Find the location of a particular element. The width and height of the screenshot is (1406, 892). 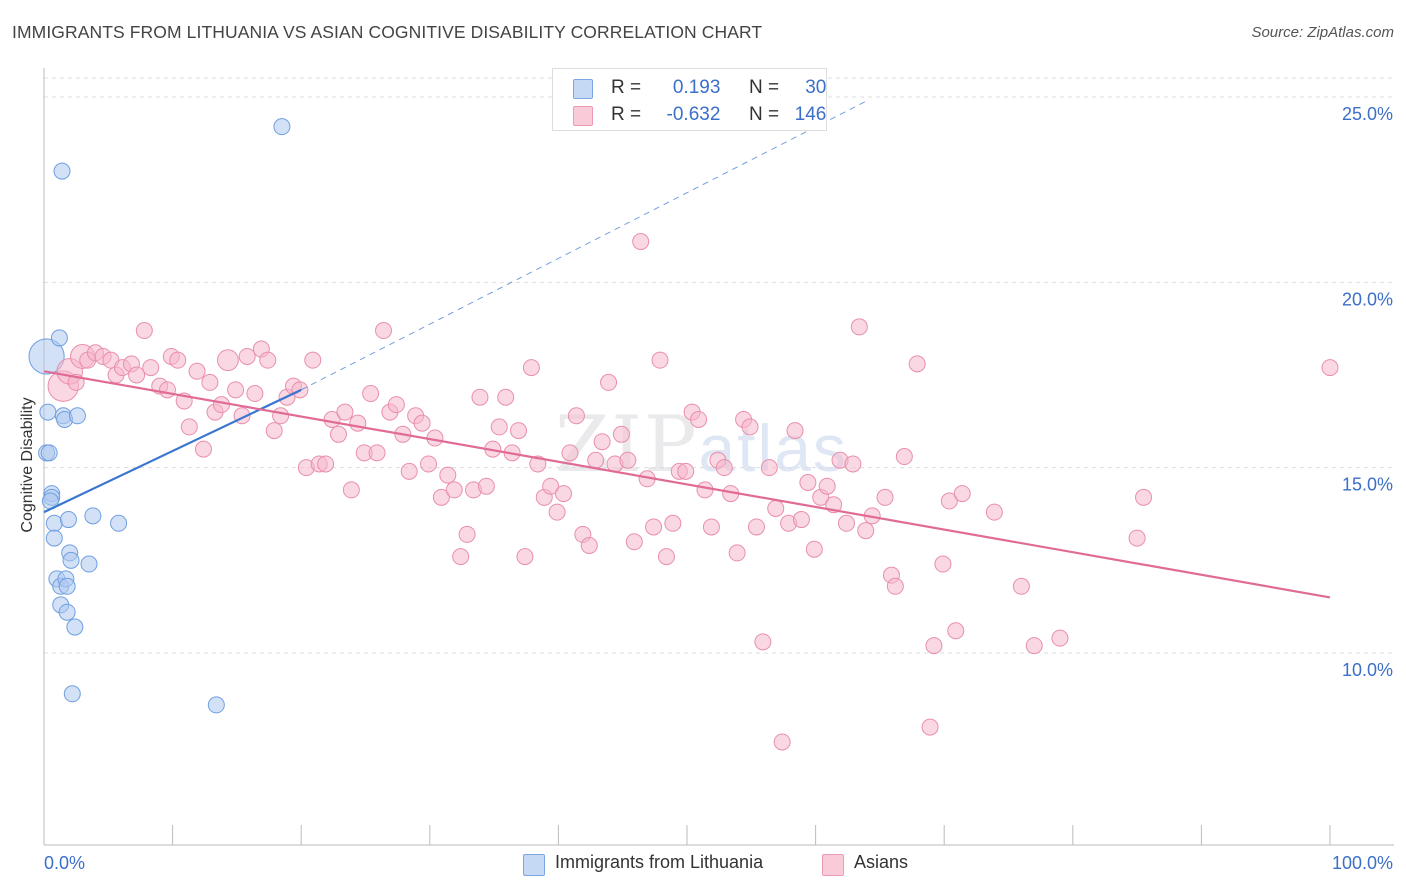

legend-n-value: 146 is located at coordinates (810, 114).